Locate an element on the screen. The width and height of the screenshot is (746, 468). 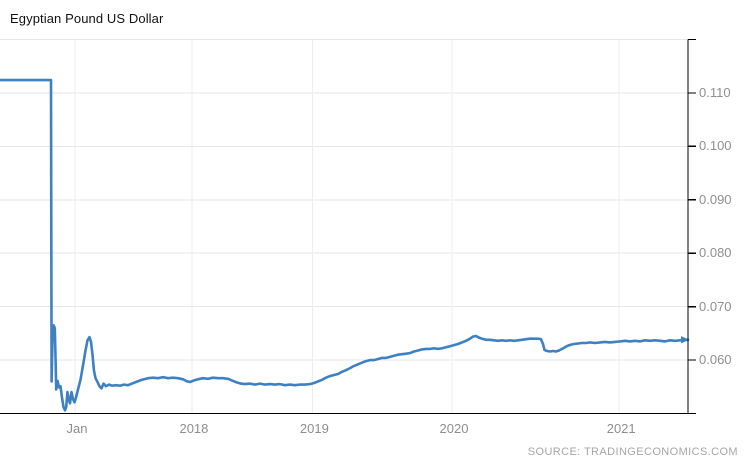
x-axis-tick-label: 2021 is located at coordinates (621, 428).